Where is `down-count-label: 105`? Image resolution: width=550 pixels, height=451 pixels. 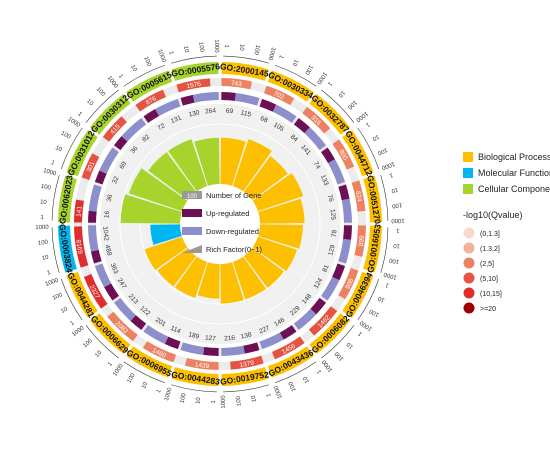
down-count-label: 105 is located at coordinates (278, 128).